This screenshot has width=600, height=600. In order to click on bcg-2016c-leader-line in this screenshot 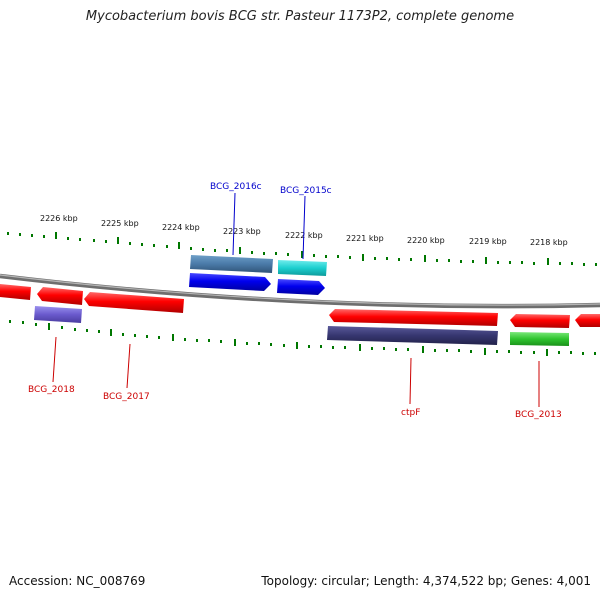, I will do `click(234, 224)`.